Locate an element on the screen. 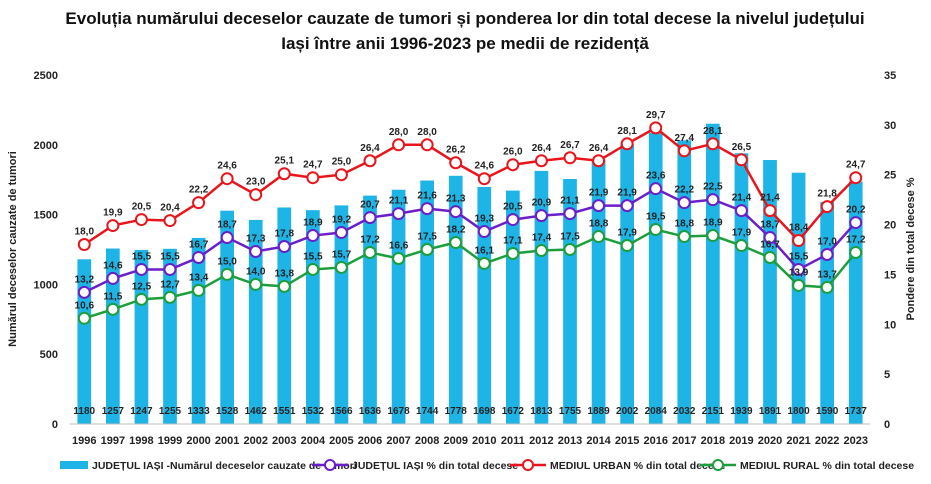 Image resolution: width=931 pixels, height=484 pixels. series-point-label-0: 21,9 is located at coordinates (627, 193).